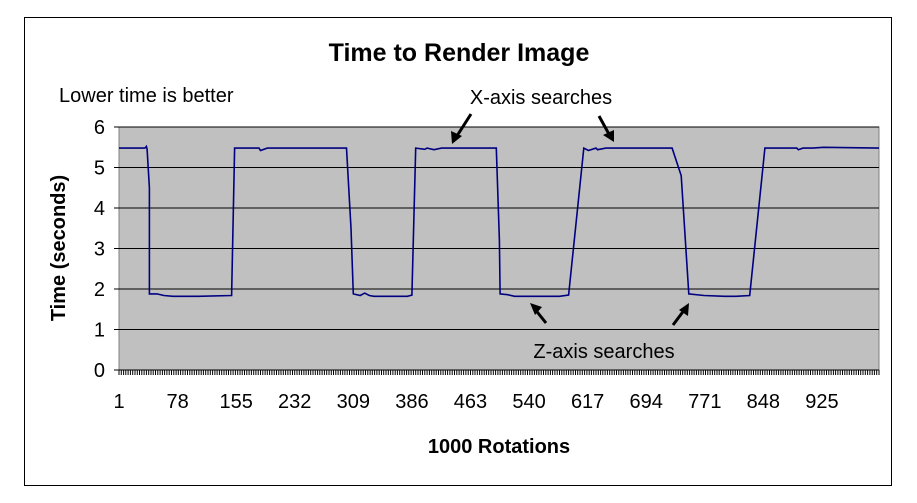  Describe the element at coordinates (146, 96) in the screenshot. I see `chart-subtitle: Lower time is better` at that location.